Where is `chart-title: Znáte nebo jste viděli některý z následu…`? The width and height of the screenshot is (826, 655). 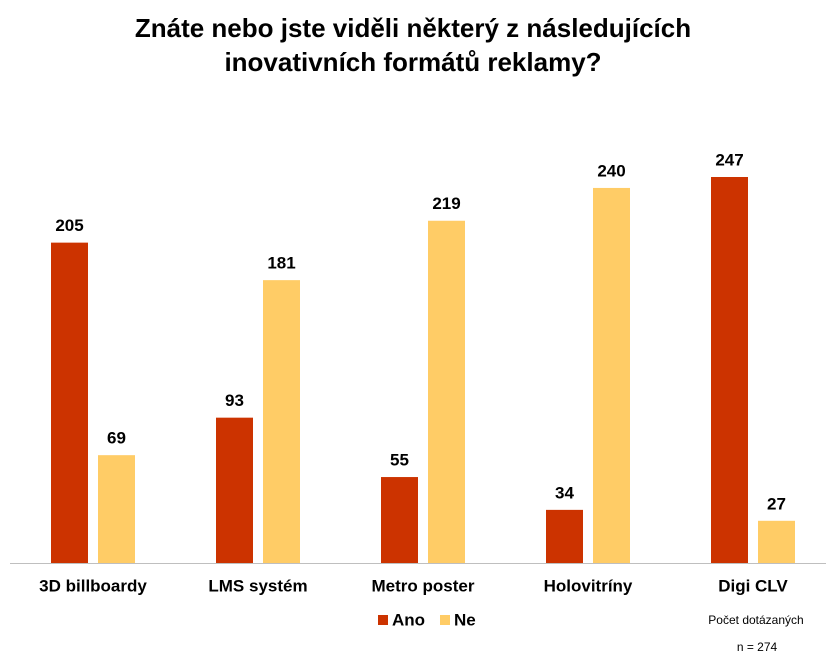 chart-title: Znáte nebo jste viděli některý z následu… is located at coordinates (413, 28).